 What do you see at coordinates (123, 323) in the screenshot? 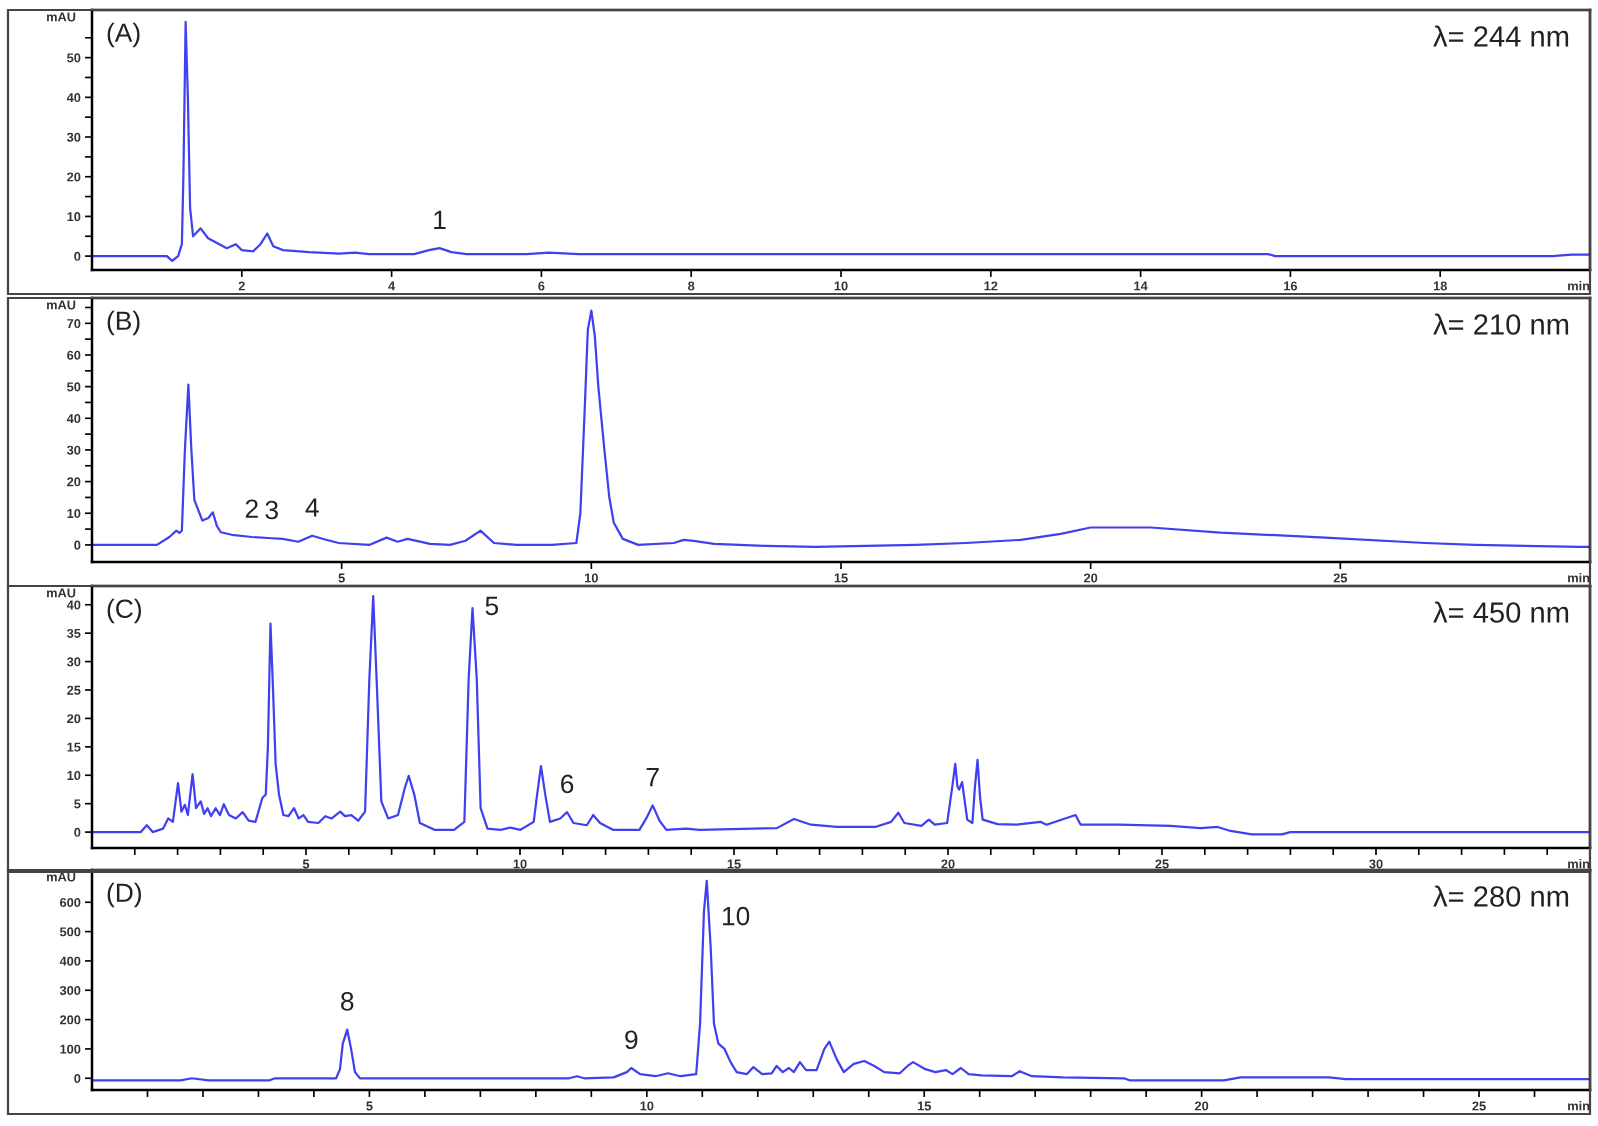
I see `chart-title: (B)` at bounding box center [123, 323].